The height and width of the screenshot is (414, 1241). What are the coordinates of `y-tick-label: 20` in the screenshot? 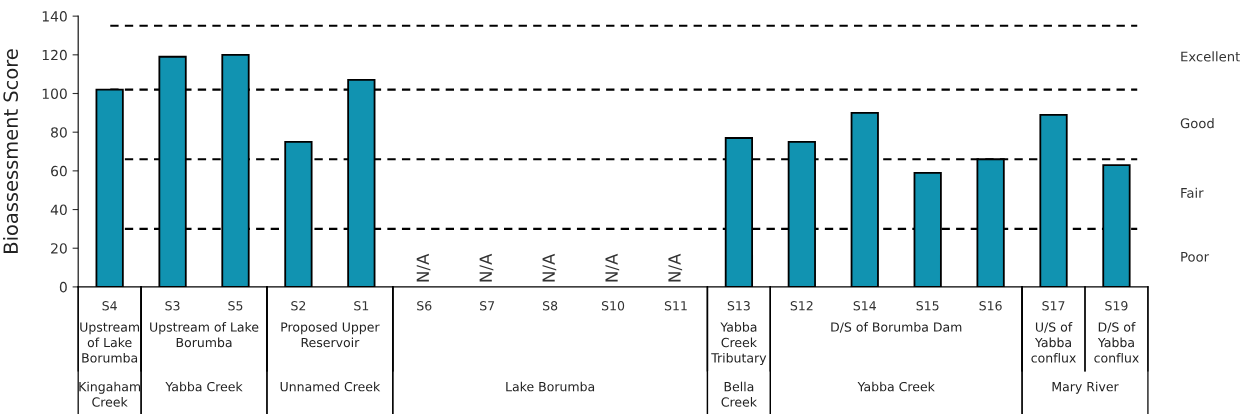 It's located at (59, 248).